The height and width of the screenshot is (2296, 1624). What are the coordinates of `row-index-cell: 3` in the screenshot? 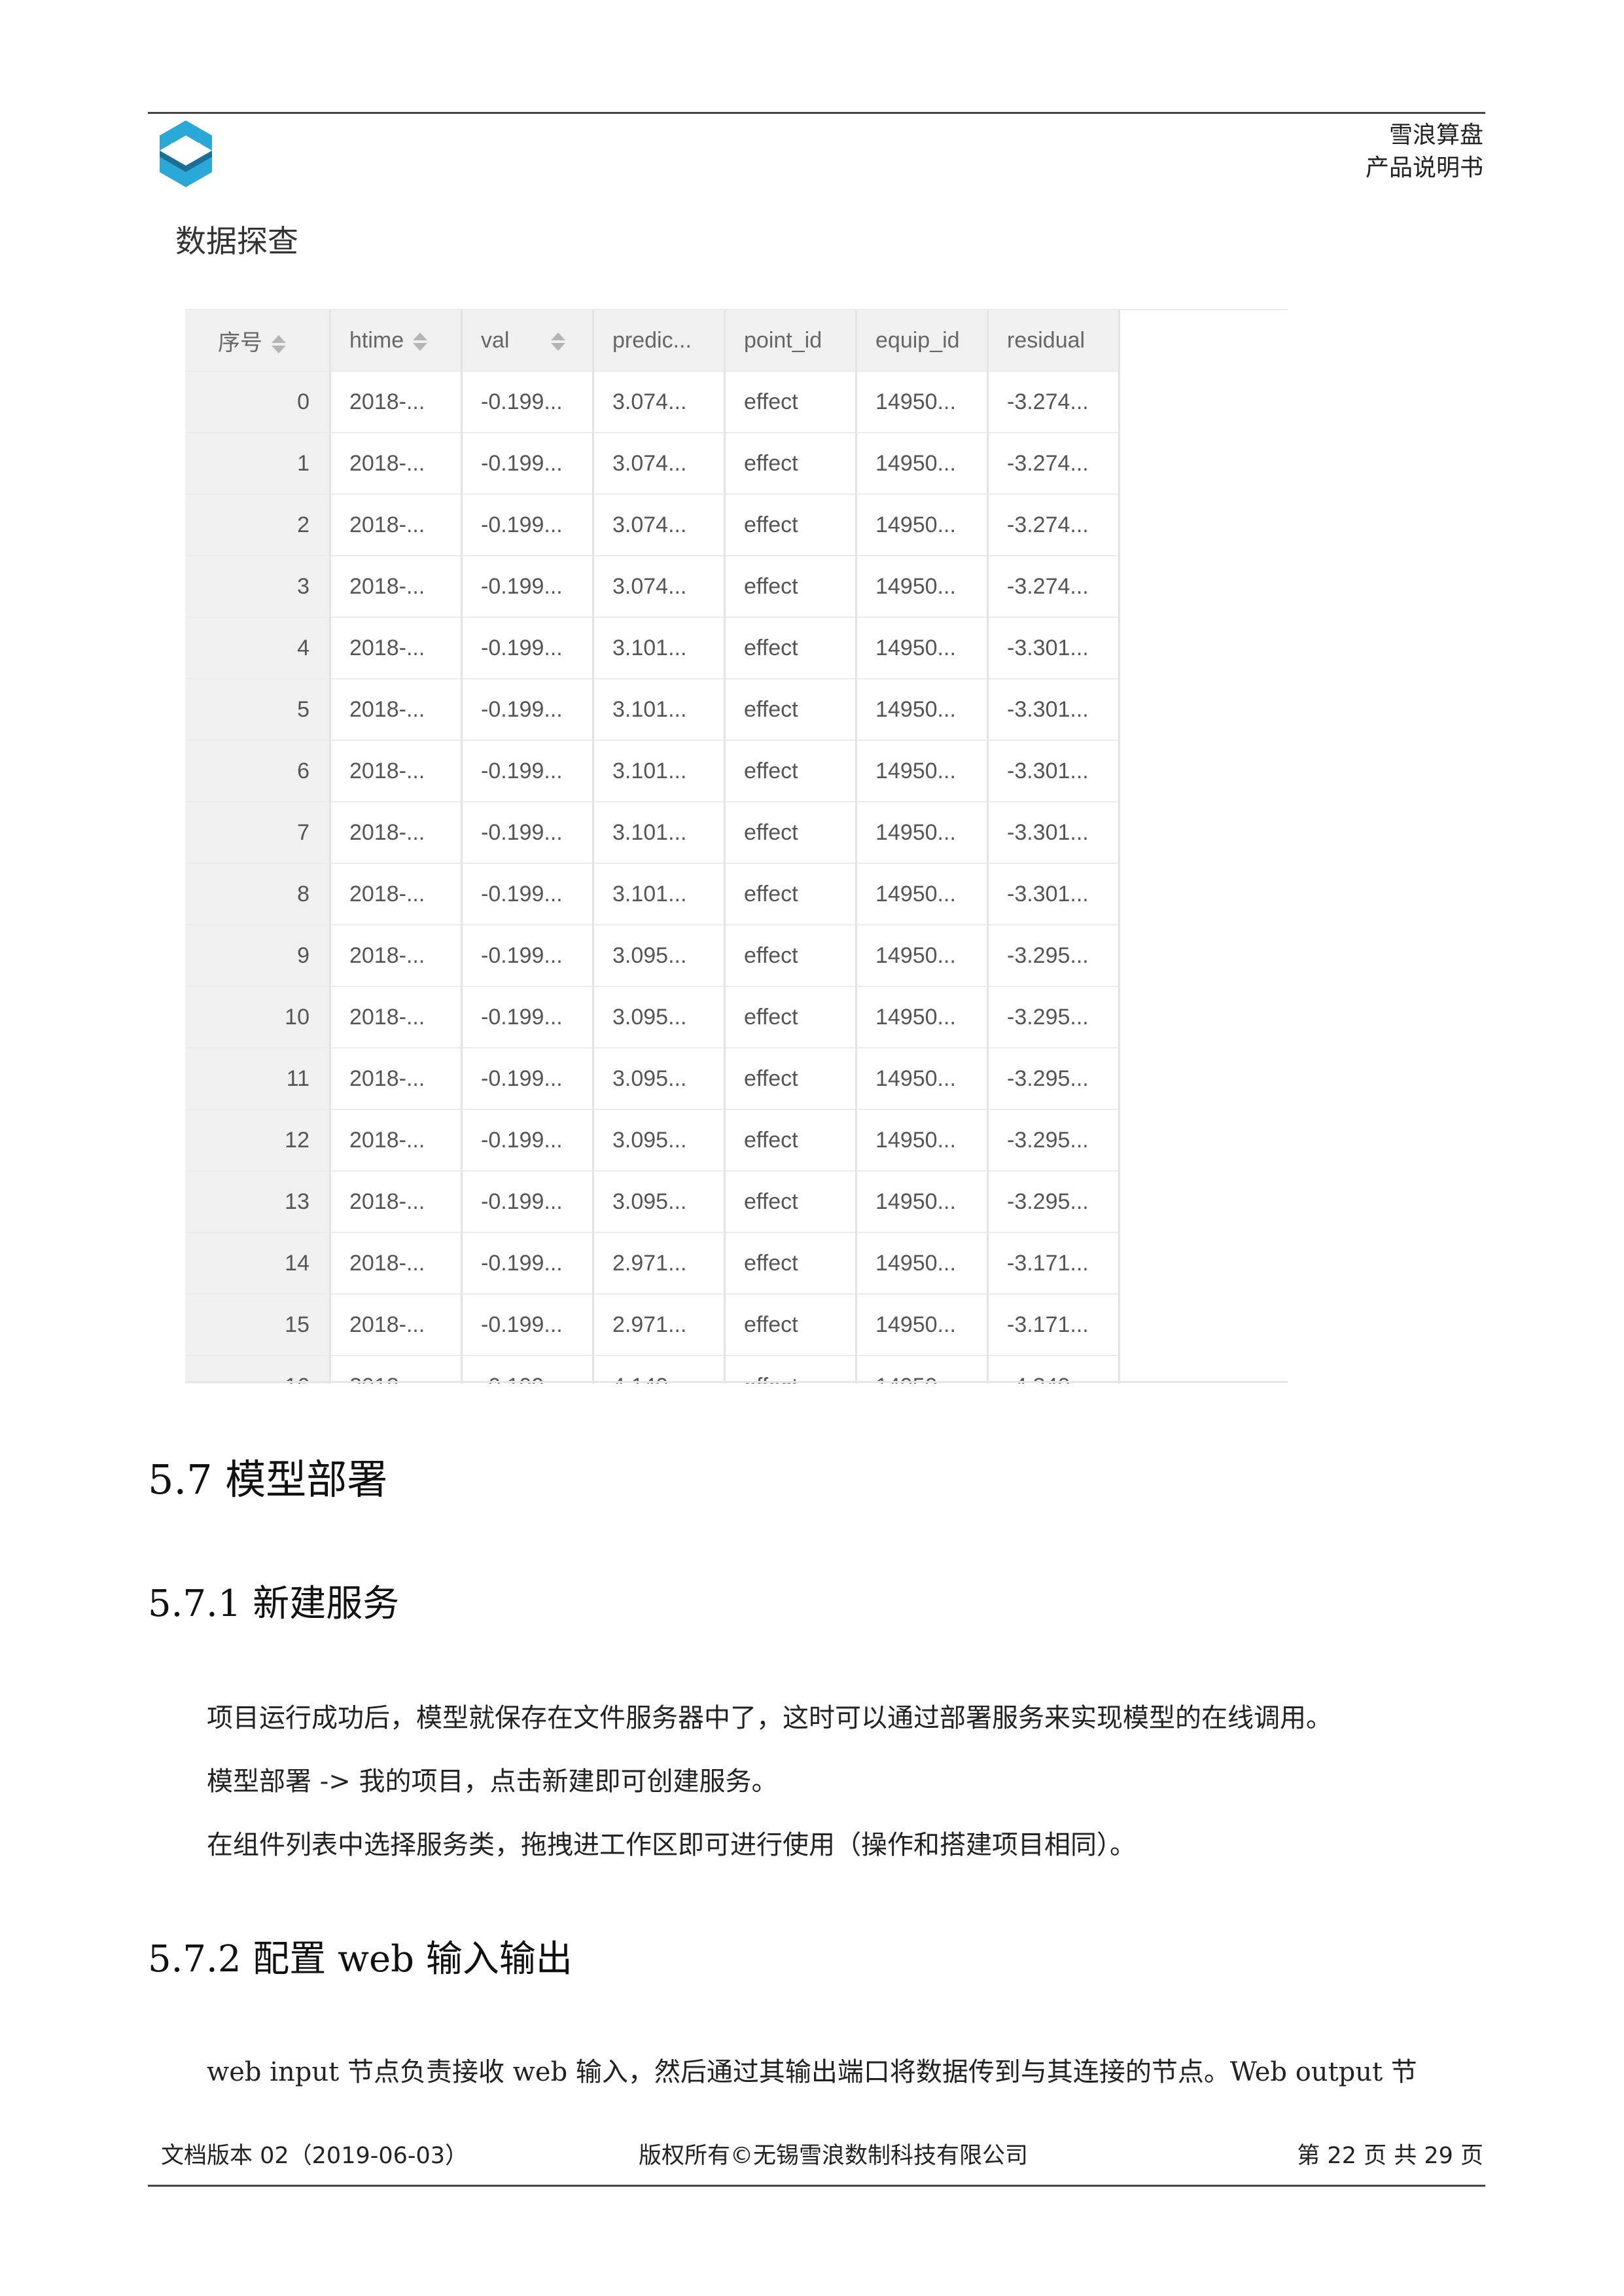 It's located at (258, 587).